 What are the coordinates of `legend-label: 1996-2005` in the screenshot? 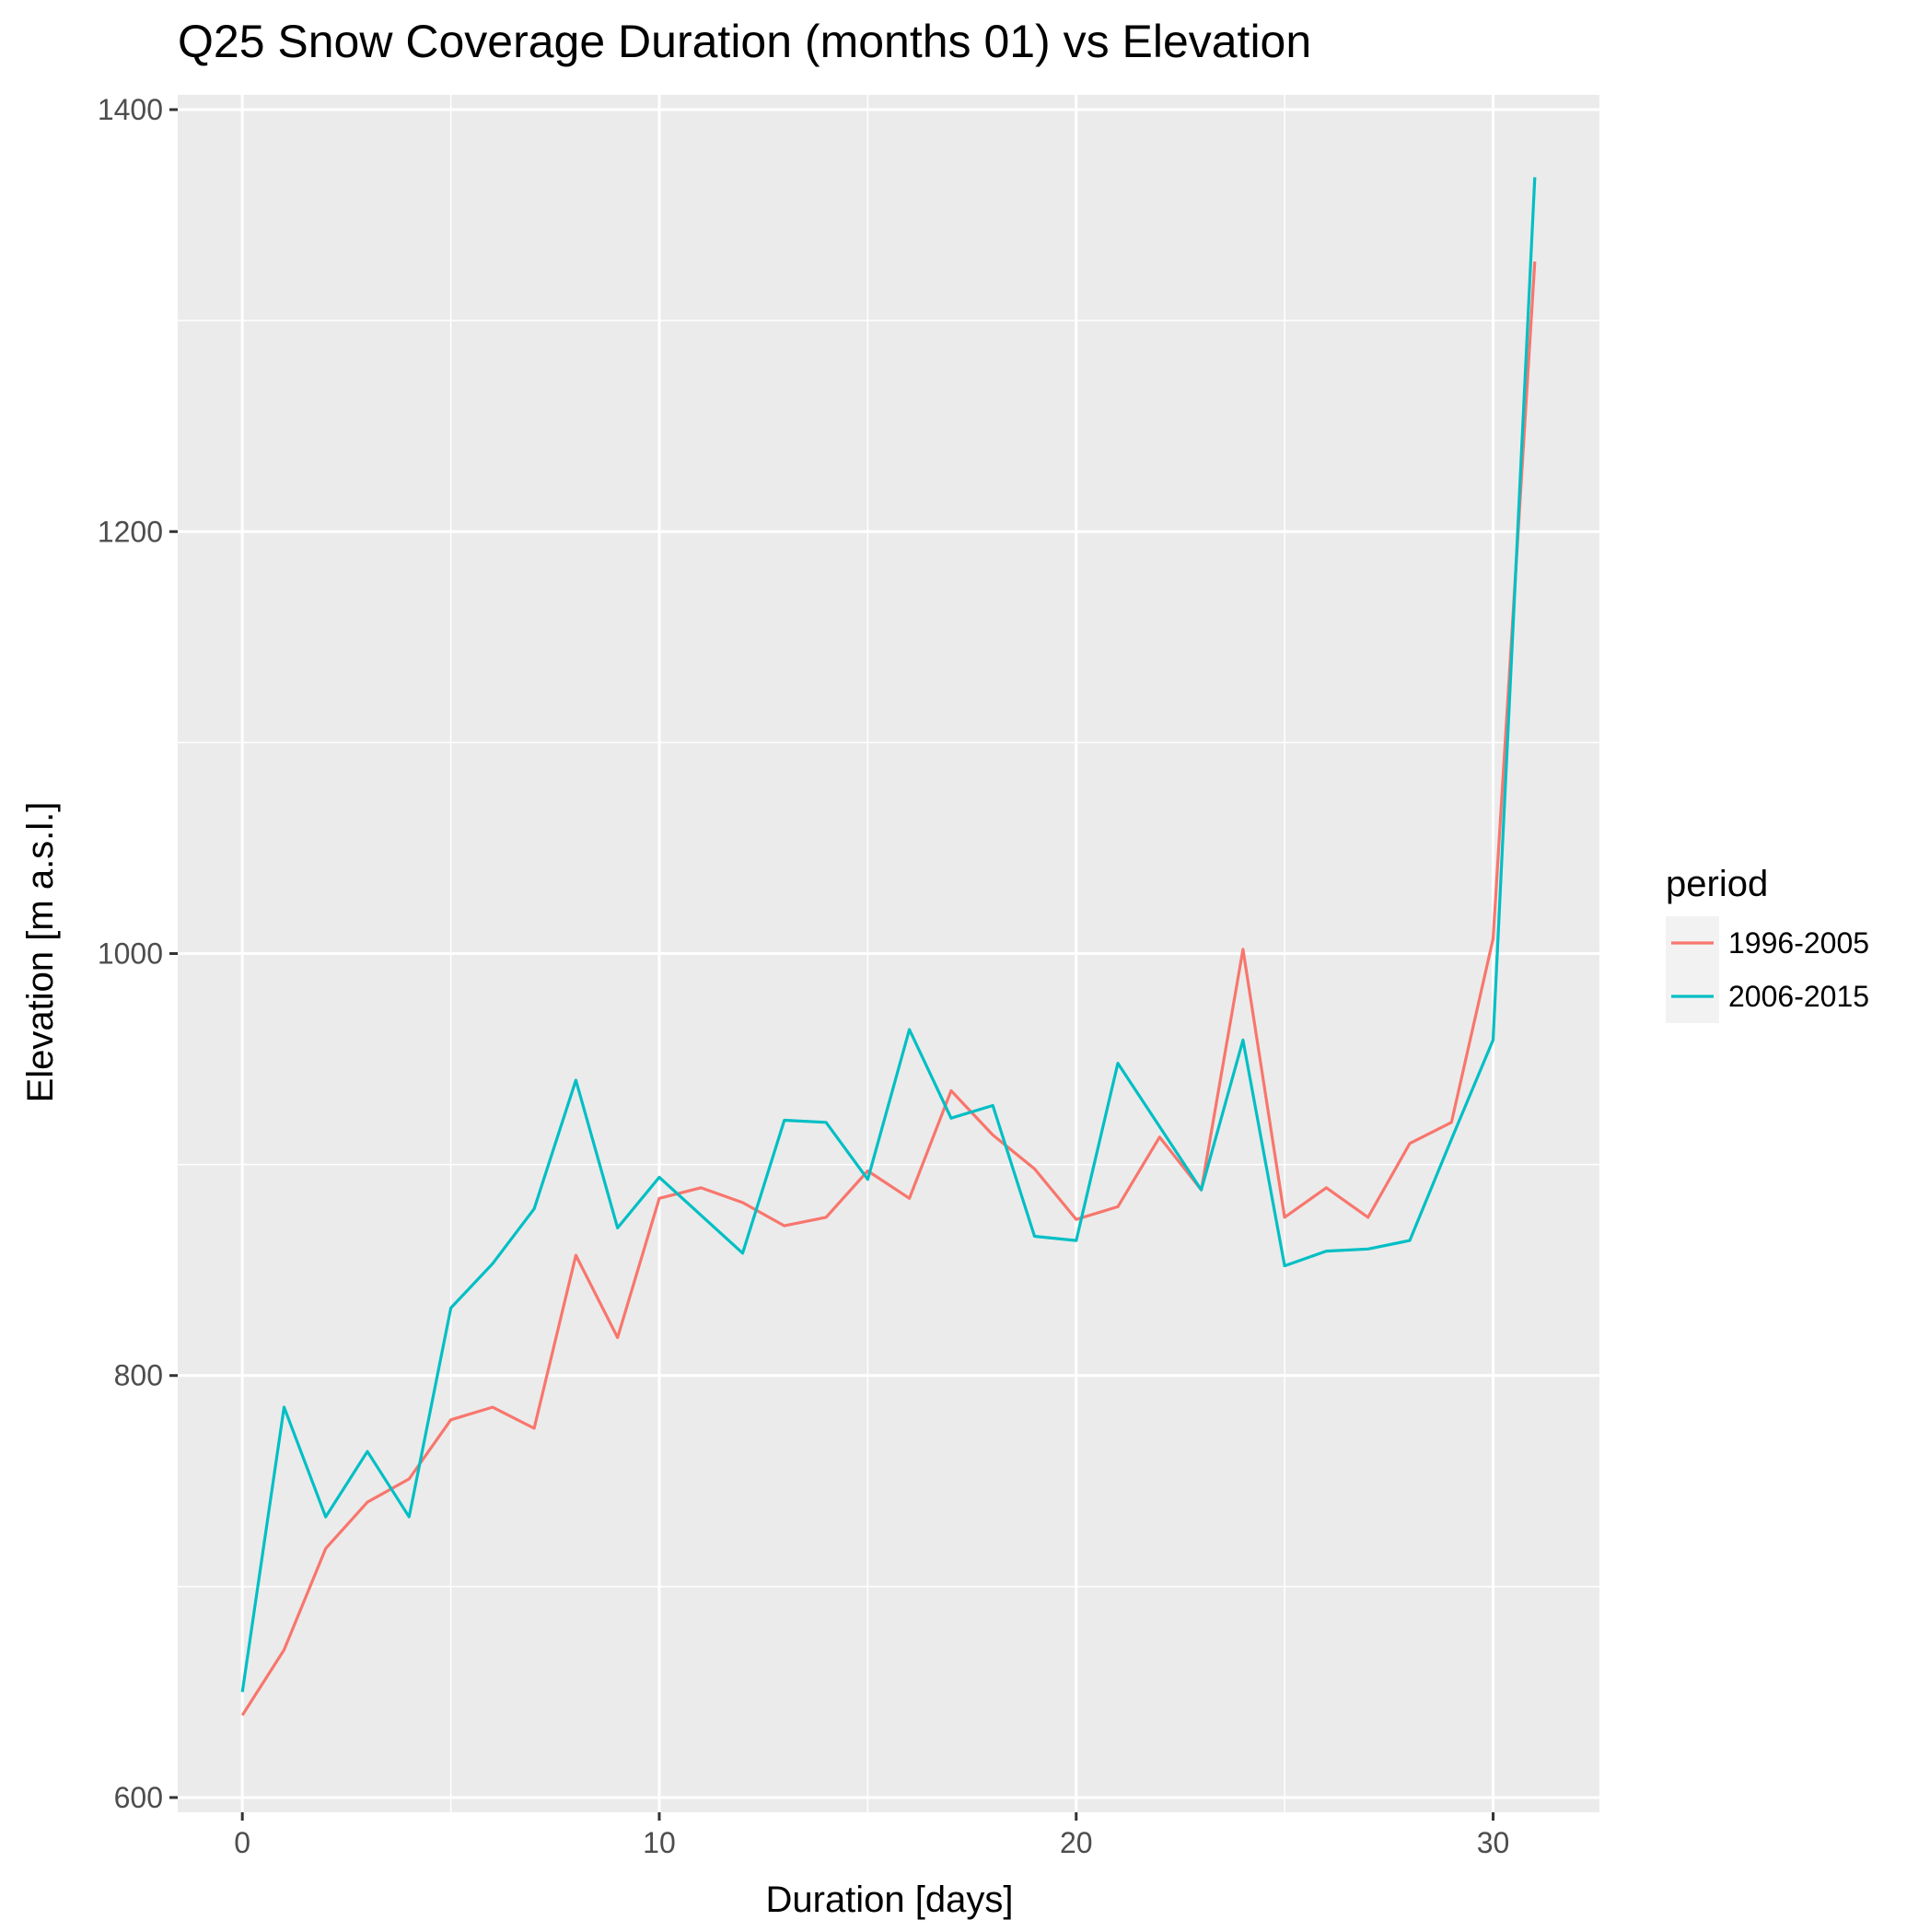 It's located at (1798, 943).